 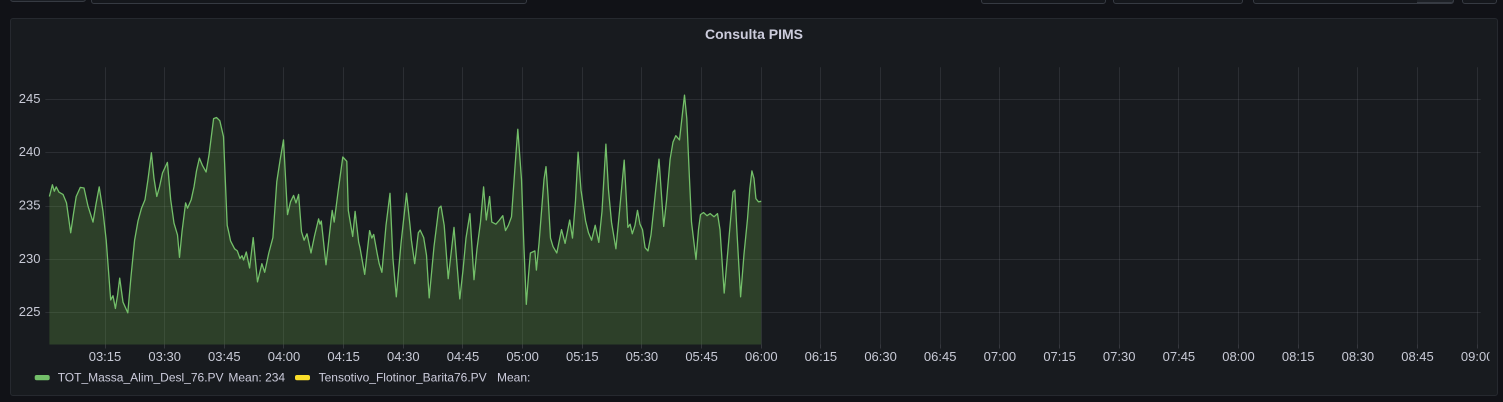 I want to click on svg-text: 05:00, so click(x=522, y=356).